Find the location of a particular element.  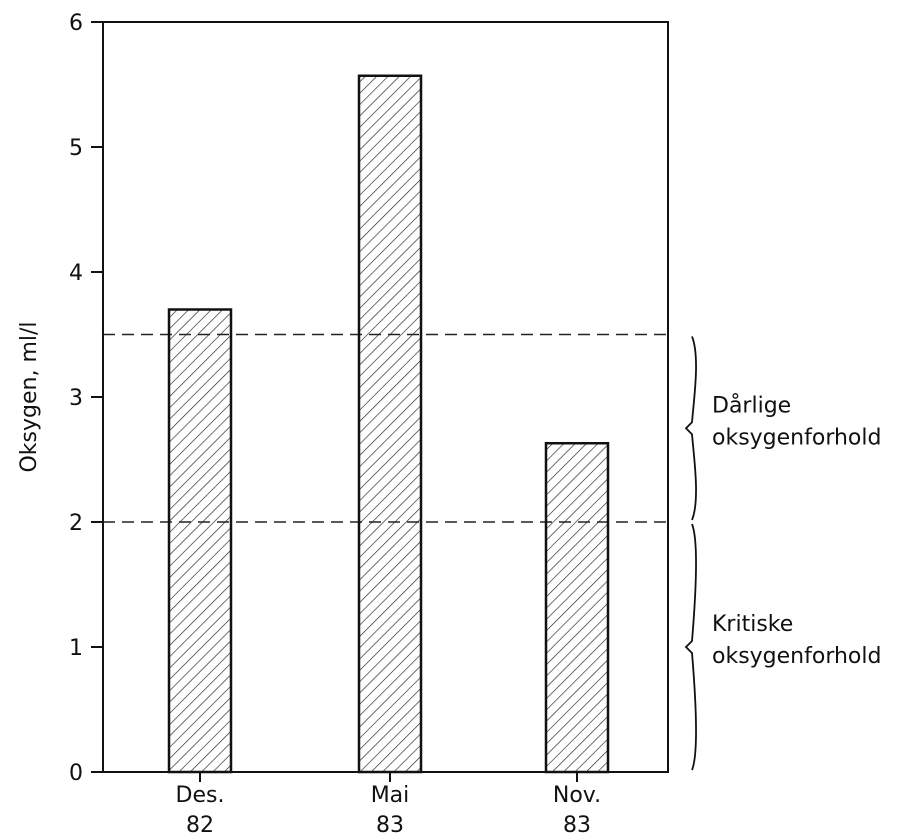

y-axis-label: Oksygen, ml/l is located at coordinates (29, 396).